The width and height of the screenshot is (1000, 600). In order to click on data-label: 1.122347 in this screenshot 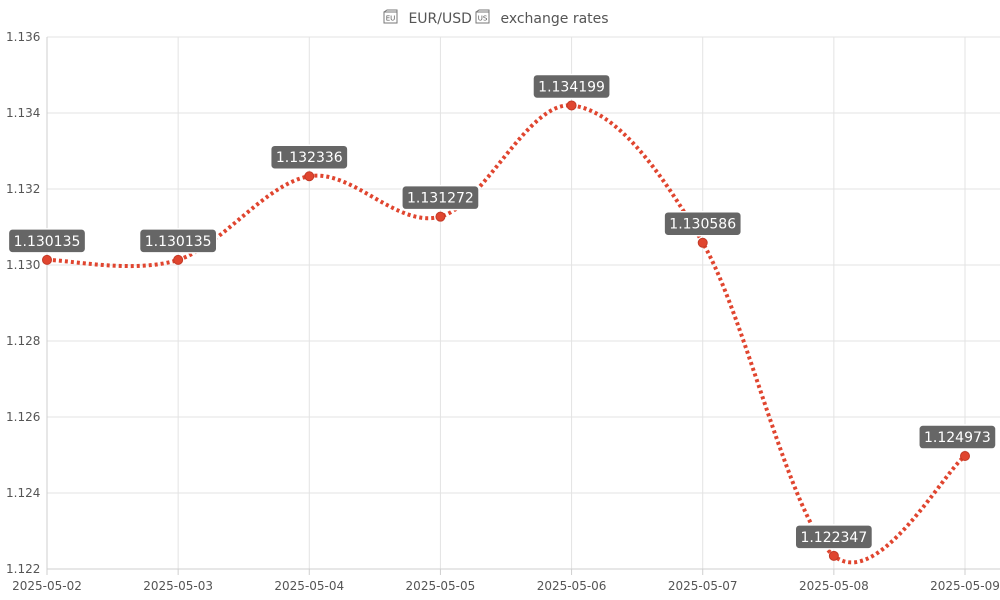, I will do `click(834, 537)`.